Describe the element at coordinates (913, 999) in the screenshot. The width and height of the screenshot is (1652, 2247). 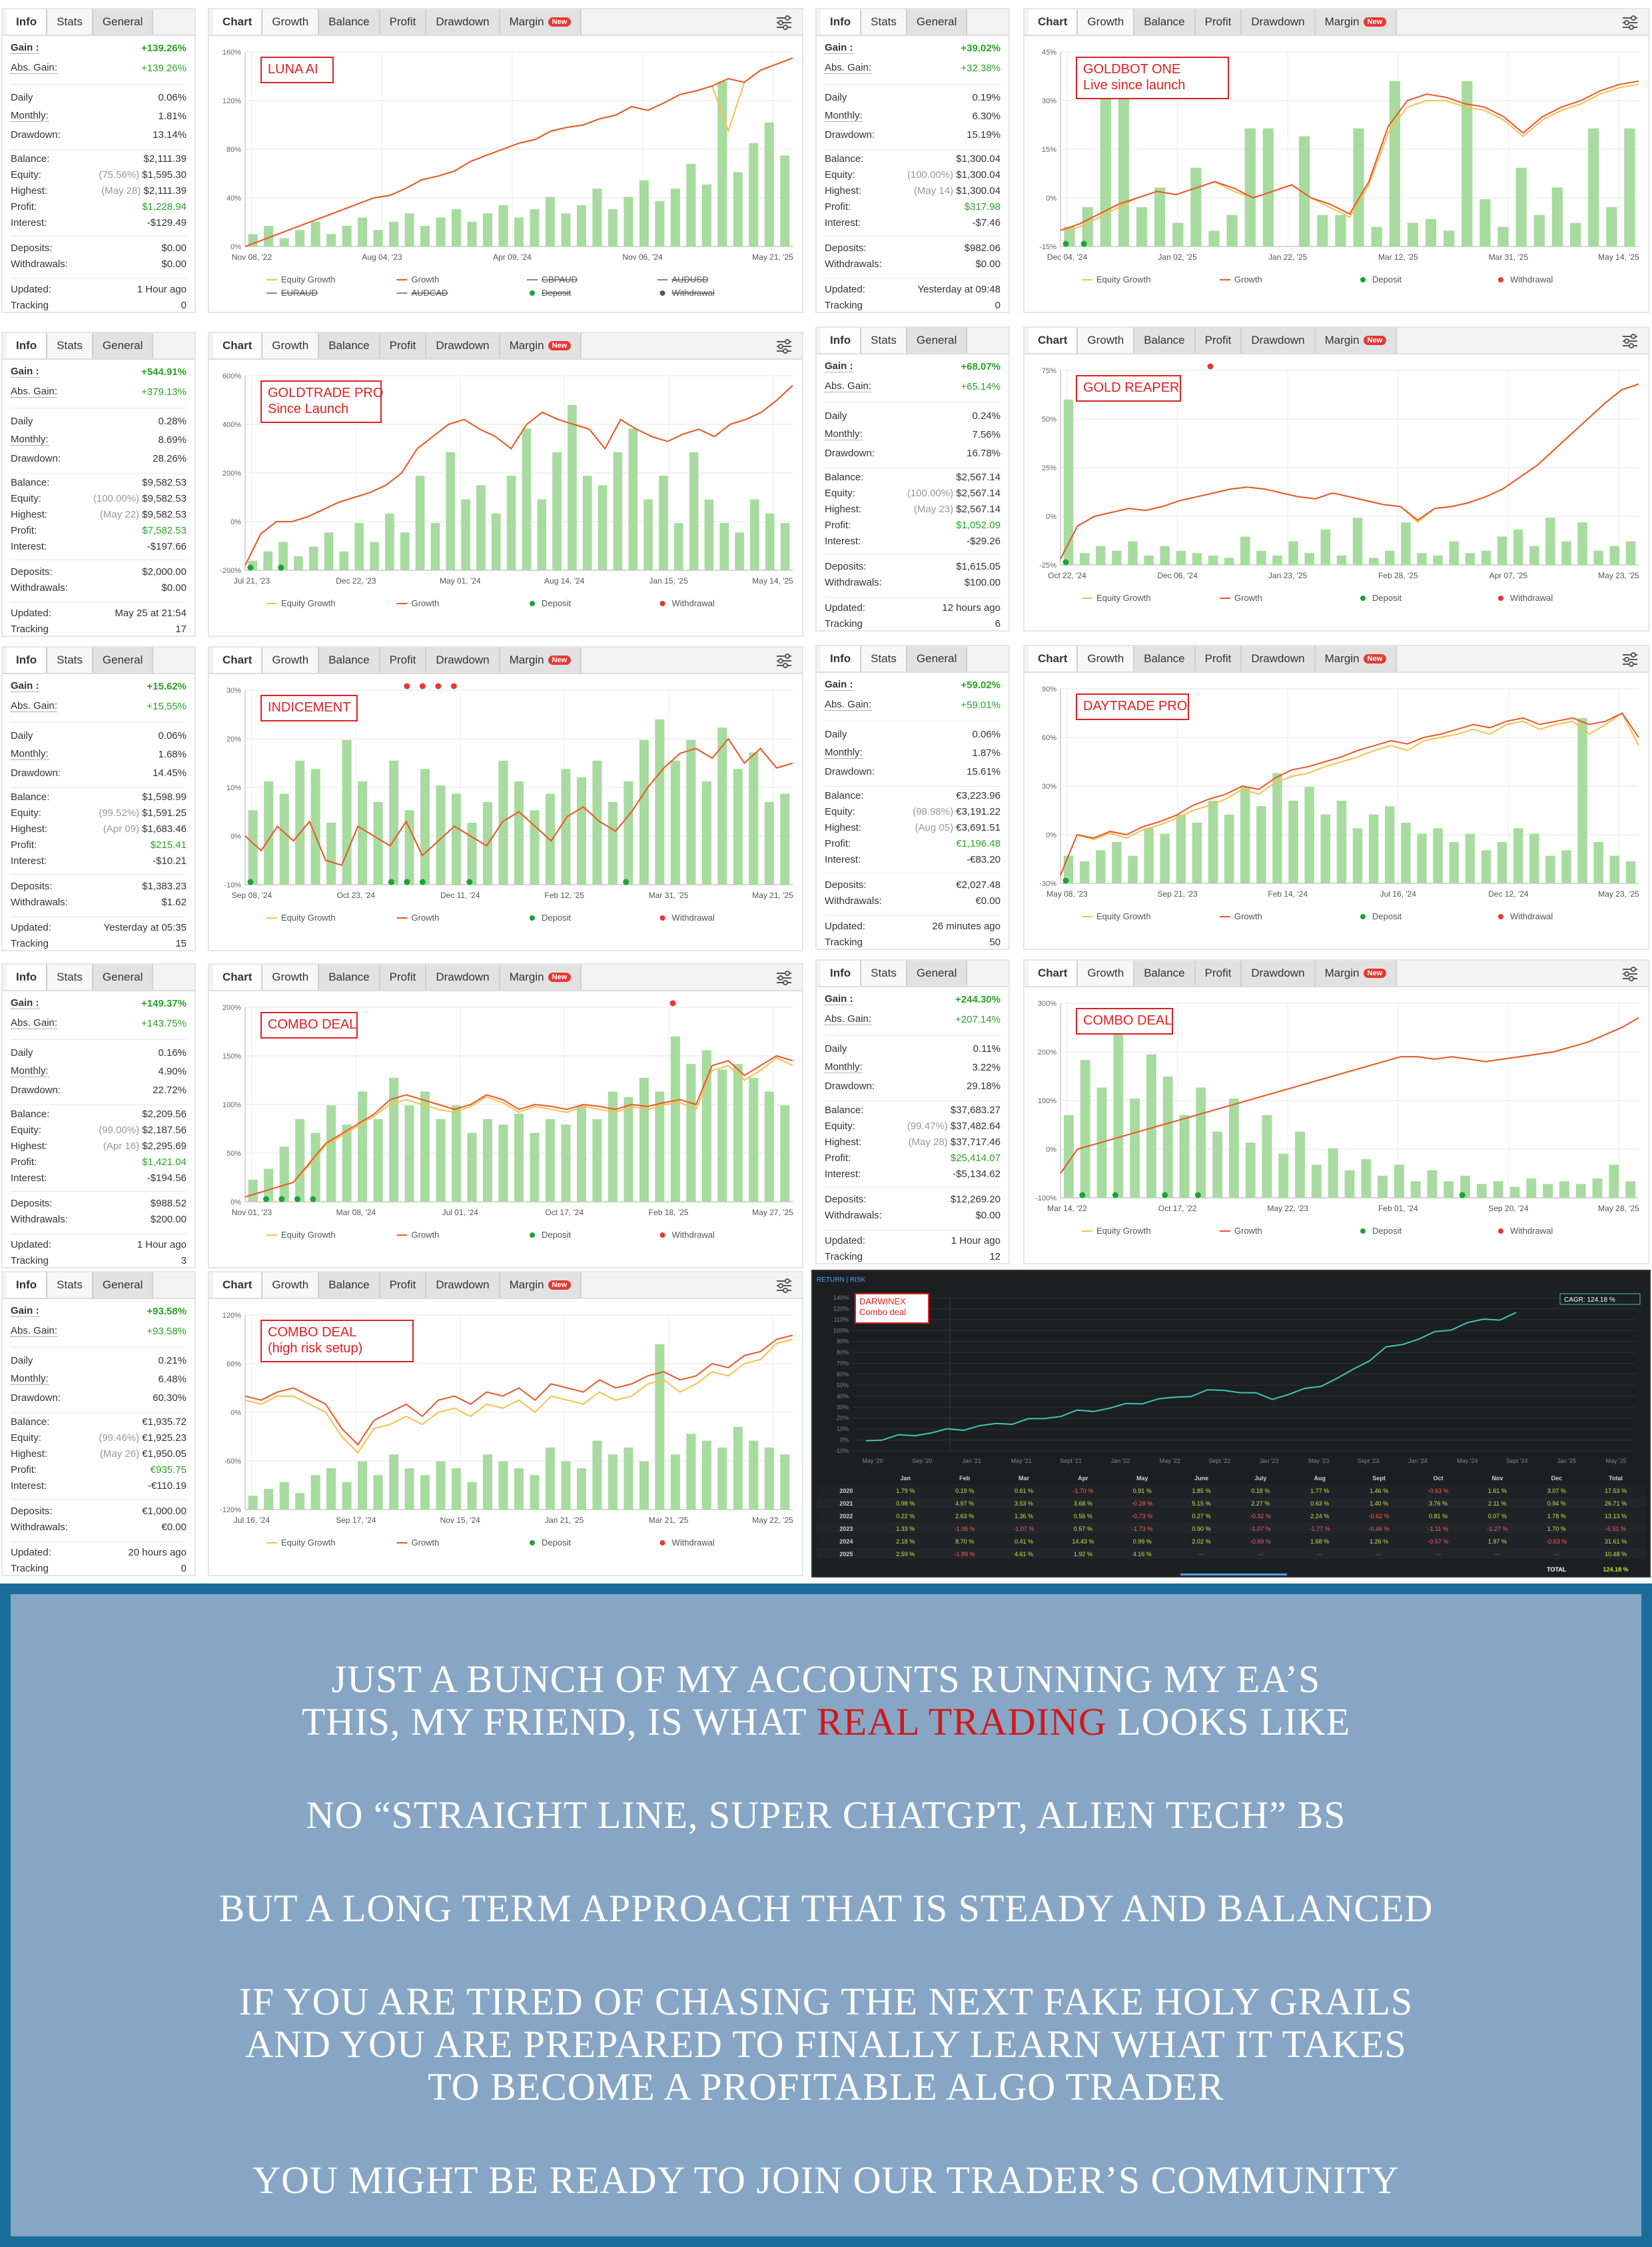
I see `info-row-gain: Gain : +244.30%` at that location.